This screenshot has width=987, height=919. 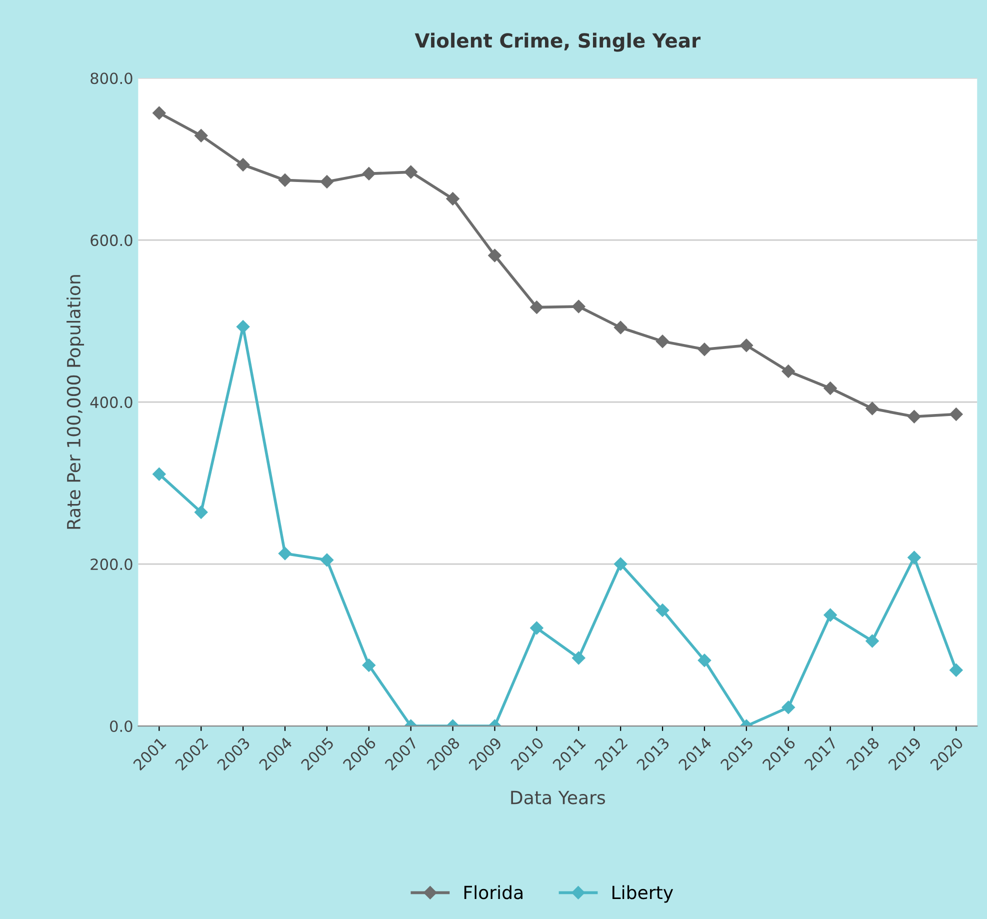 What do you see at coordinates (557, 42) in the screenshot?
I see `chart-title: Violent Crime, Single Year` at bounding box center [557, 42].